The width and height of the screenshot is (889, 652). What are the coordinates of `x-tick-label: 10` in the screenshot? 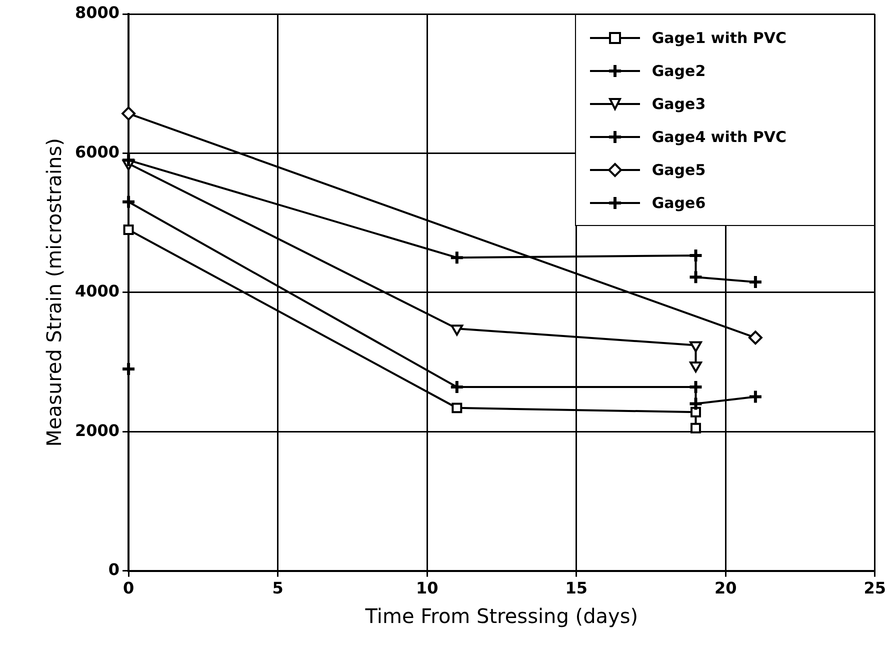 It's located at (427, 588).